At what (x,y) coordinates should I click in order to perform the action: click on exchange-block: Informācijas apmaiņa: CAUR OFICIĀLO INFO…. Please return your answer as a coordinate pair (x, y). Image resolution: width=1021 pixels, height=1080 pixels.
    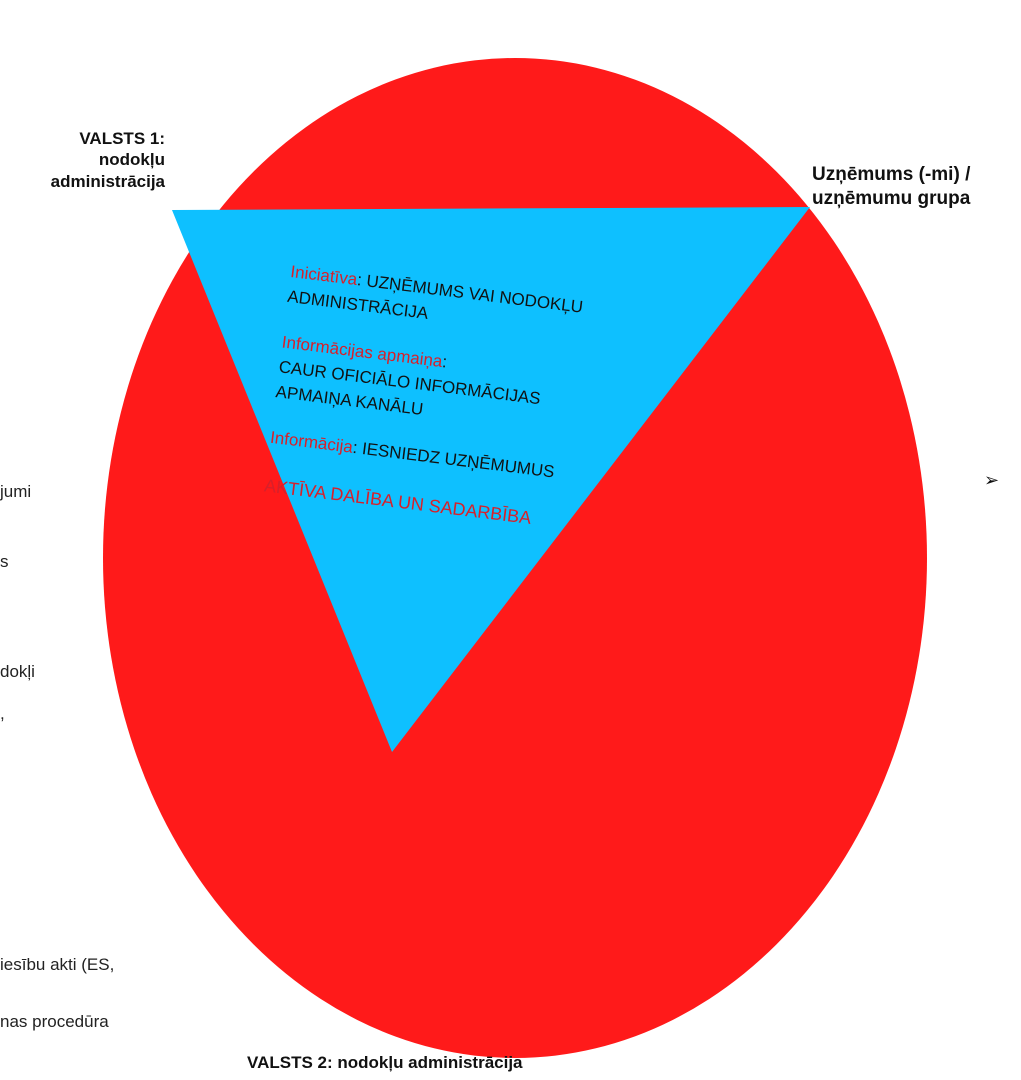
    Looking at the image, I should click on (427, 386).